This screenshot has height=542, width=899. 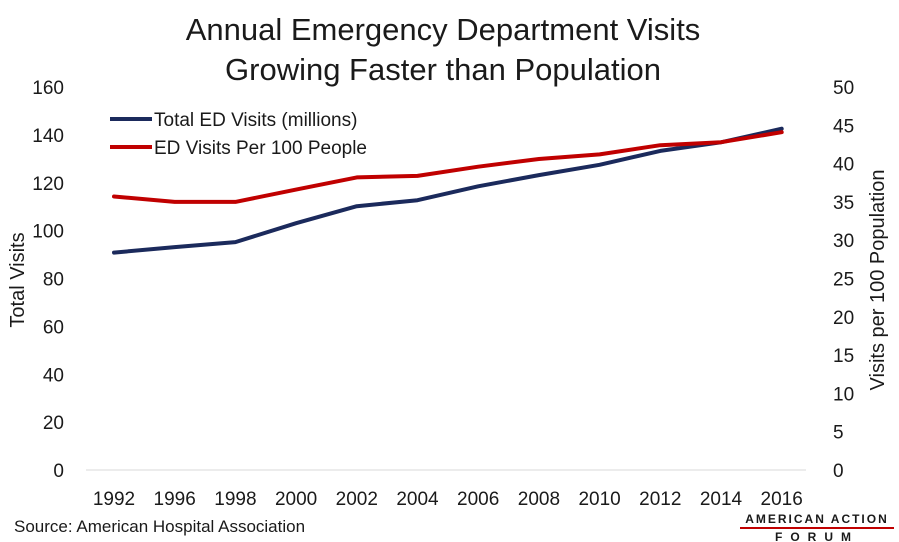 I want to click on left-tick-label: 80, so click(x=53, y=280).